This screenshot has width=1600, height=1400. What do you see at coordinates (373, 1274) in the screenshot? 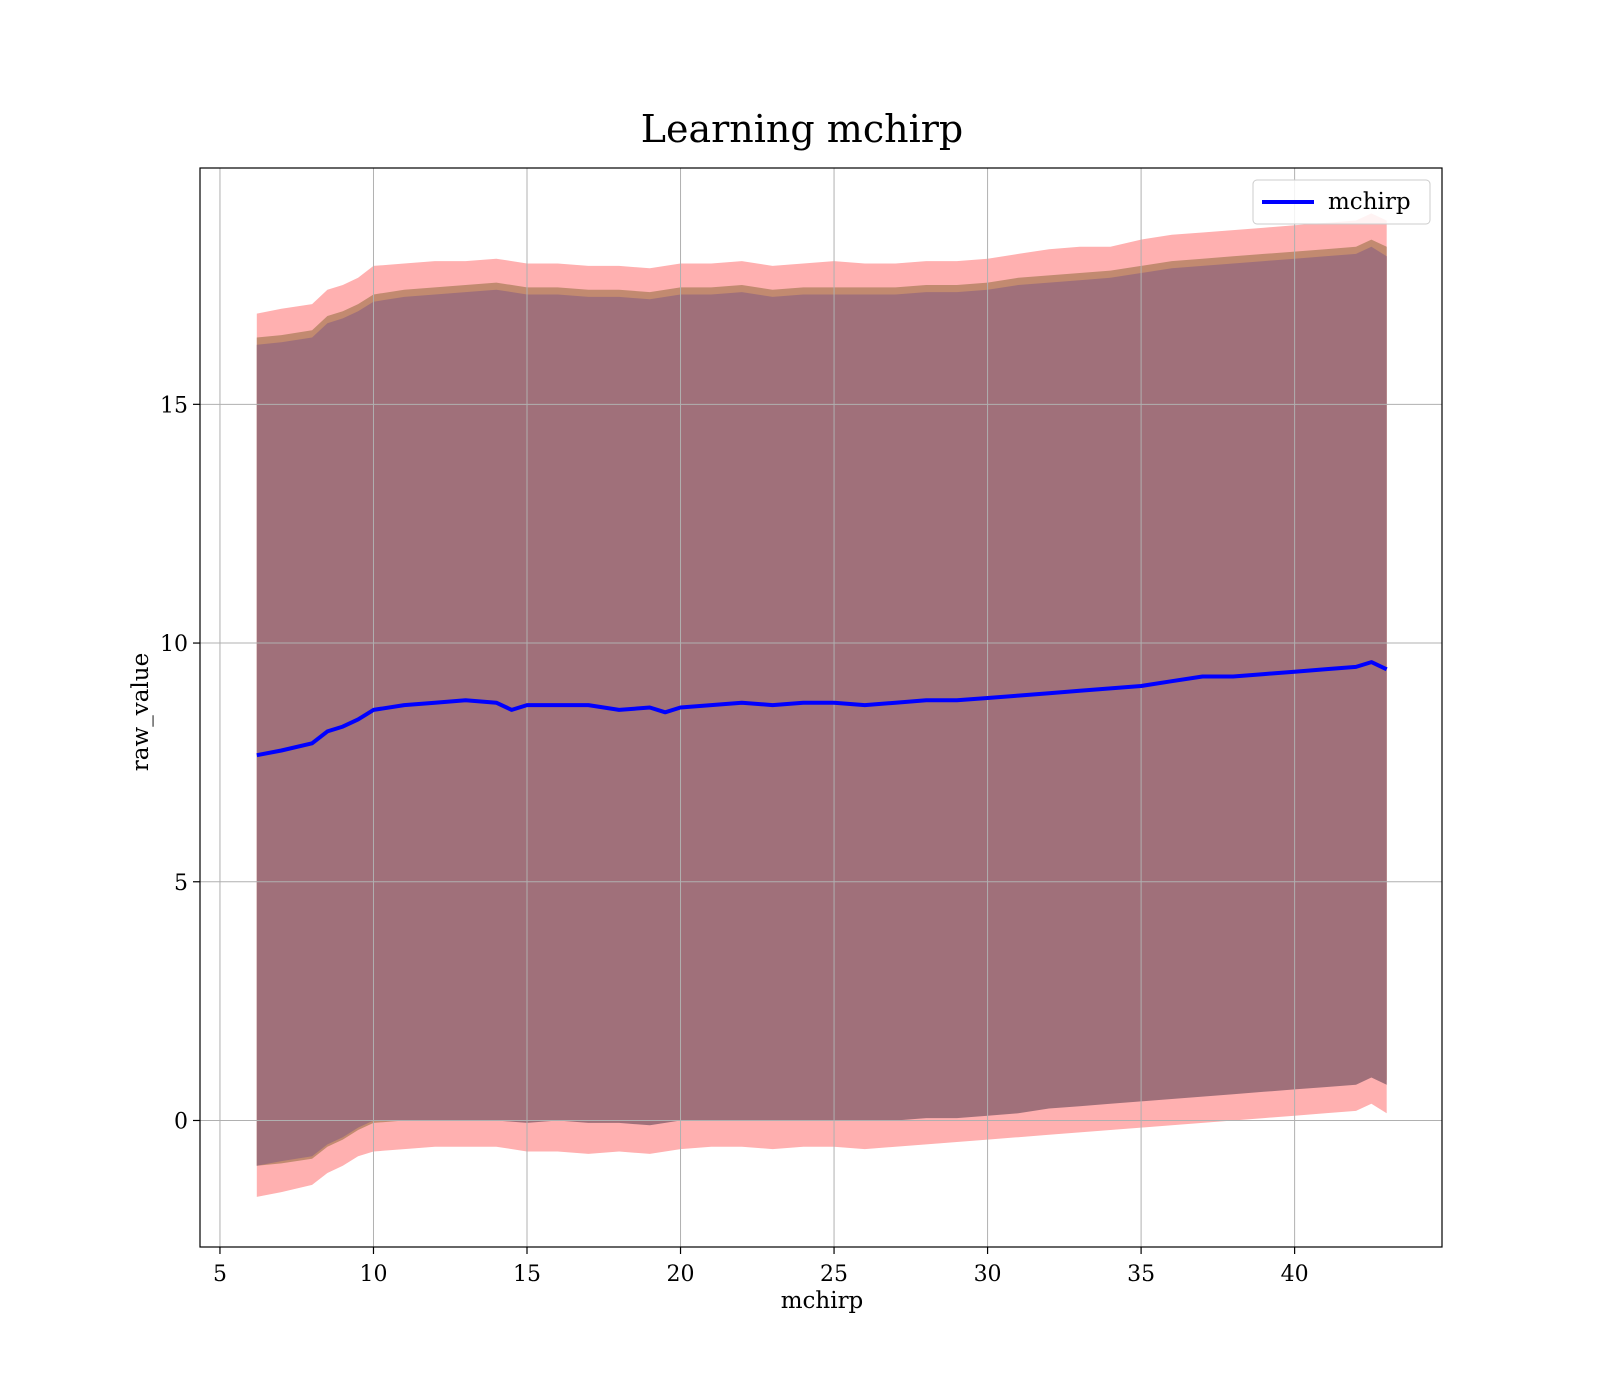
I see `x-tick-label: 10` at bounding box center [373, 1274].